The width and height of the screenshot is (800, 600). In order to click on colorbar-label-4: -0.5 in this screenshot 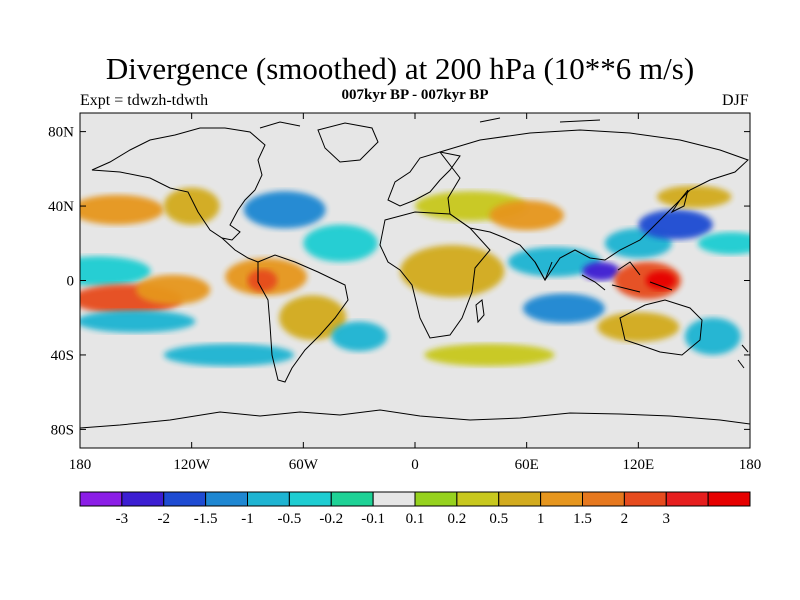, I will do `click(290, 519)`.